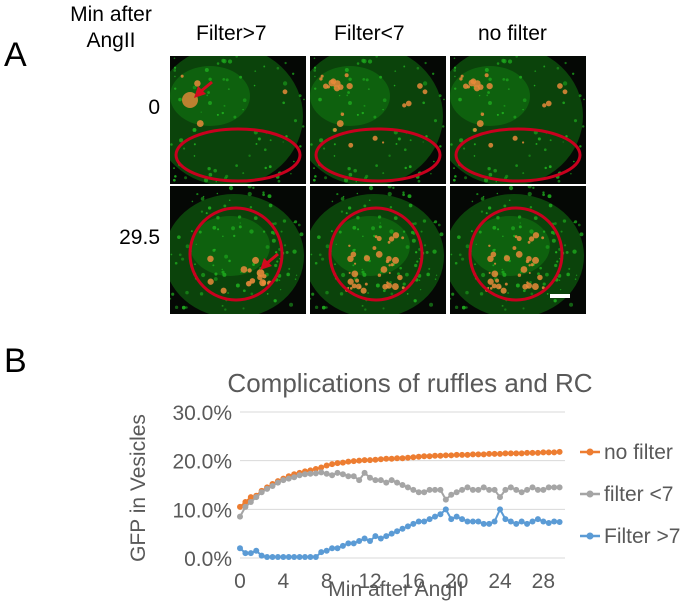 The width and height of the screenshot is (700, 608). Describe the element at coordinates (378, 120) in the screenshot. I see `micrograph-r0-c1` at that location.